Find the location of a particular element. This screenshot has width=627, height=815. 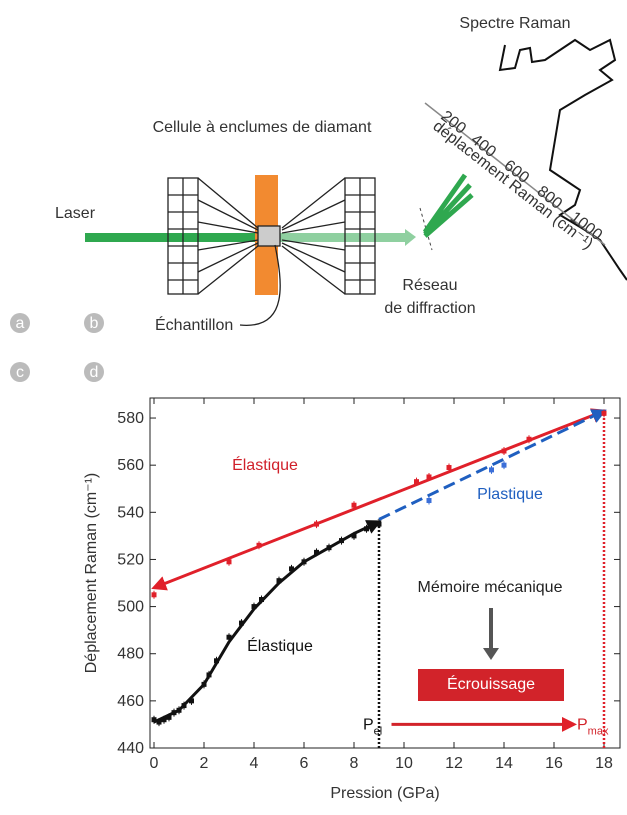

anvils is located at coordinates (271, 251).